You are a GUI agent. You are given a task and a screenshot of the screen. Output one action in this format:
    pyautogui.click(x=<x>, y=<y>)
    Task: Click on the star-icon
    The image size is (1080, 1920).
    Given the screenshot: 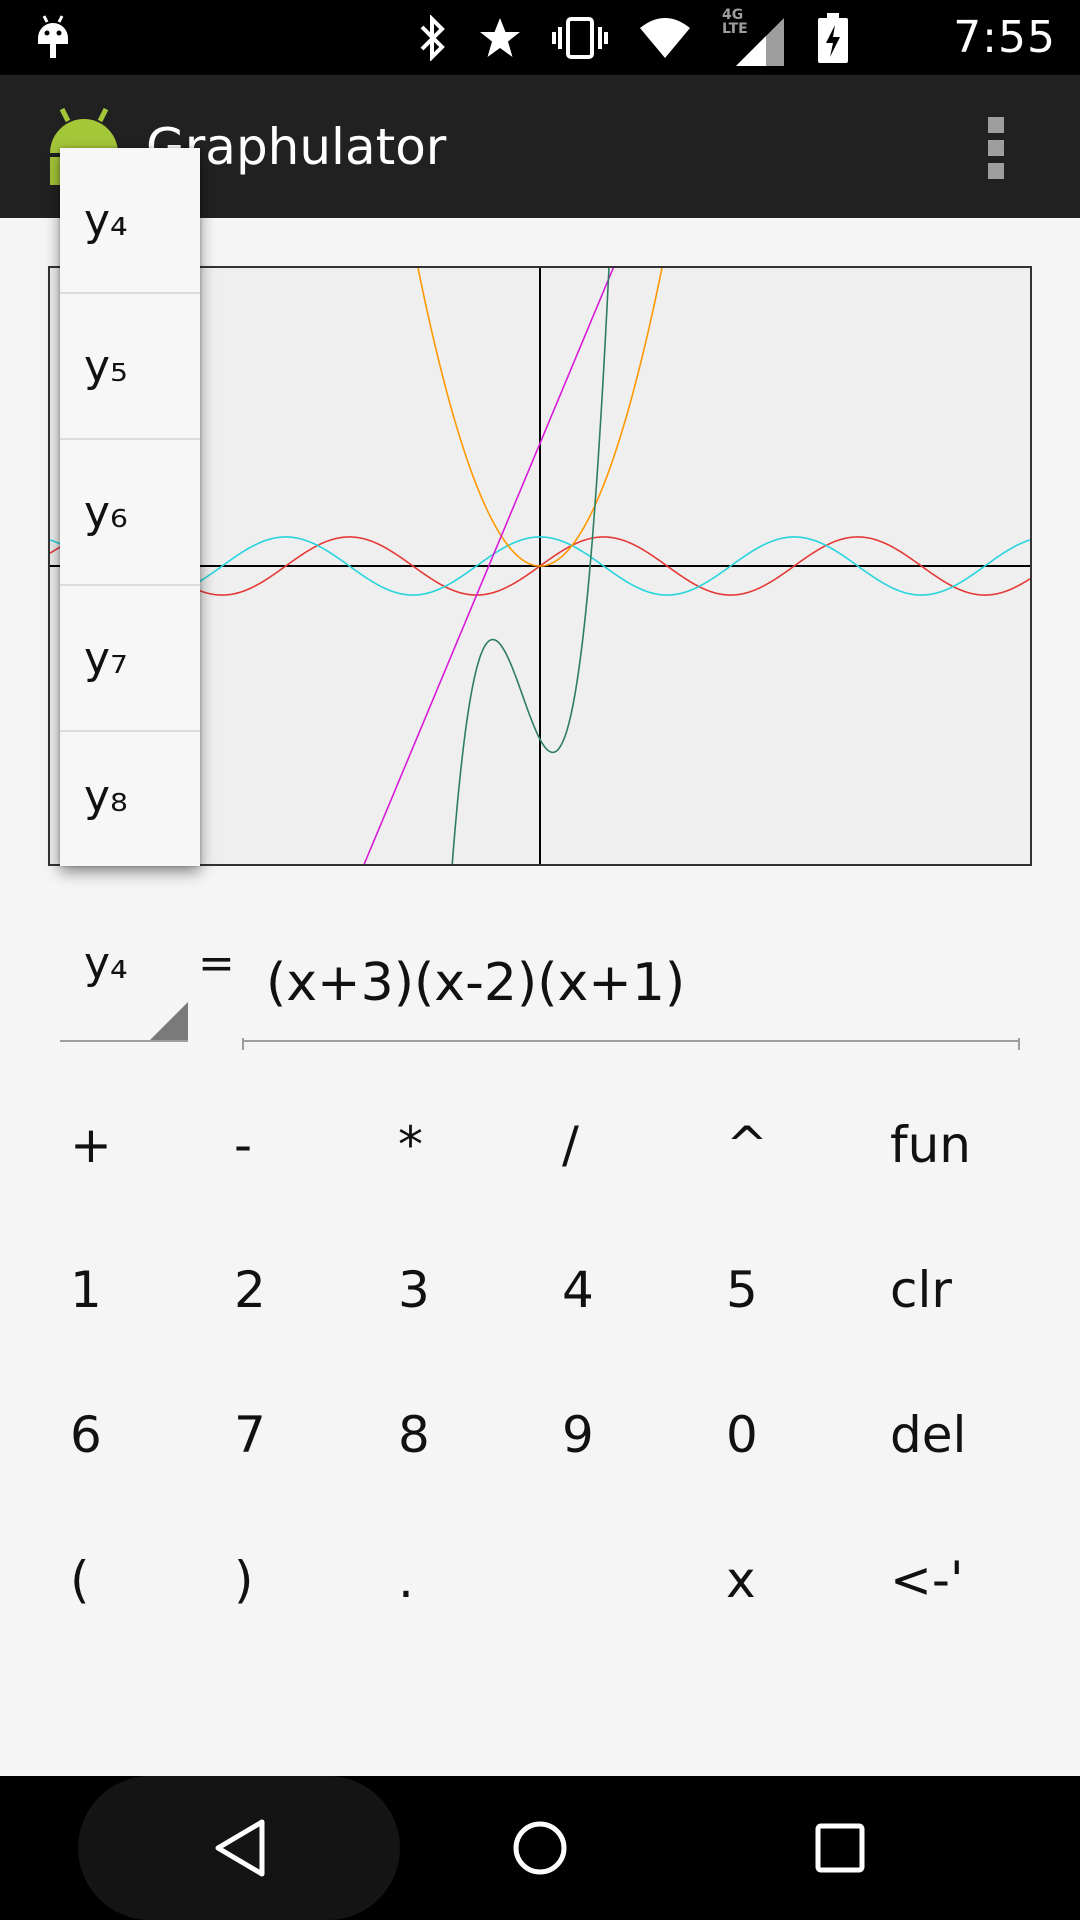 What is the action you would take?
    pyautogui.click(x=500, y=37)
    